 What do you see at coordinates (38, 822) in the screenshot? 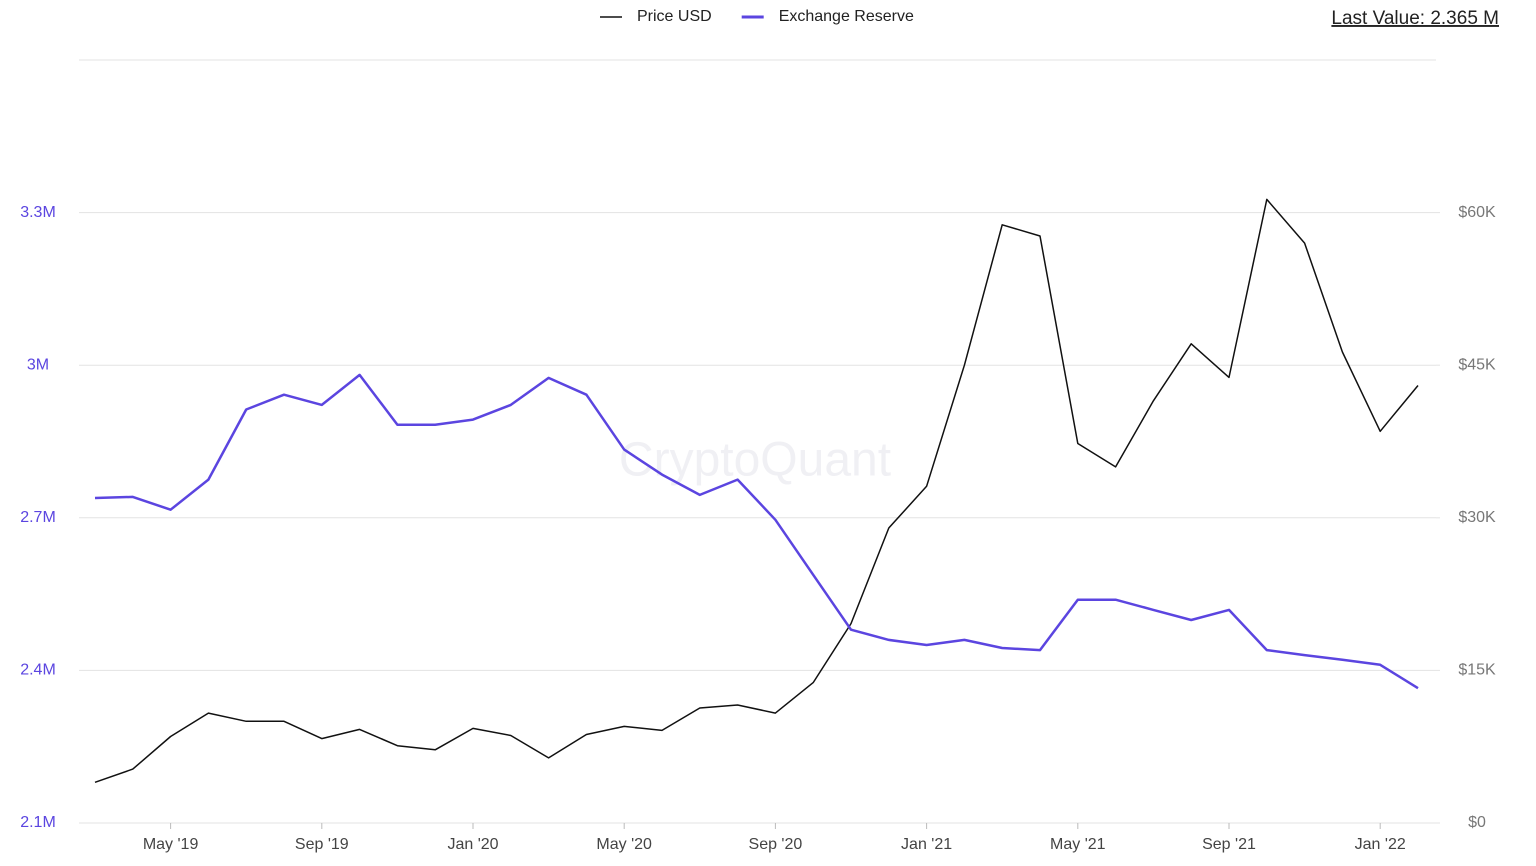
I see `y-tick-label: 2.1M` at bounding box center [38, 822].